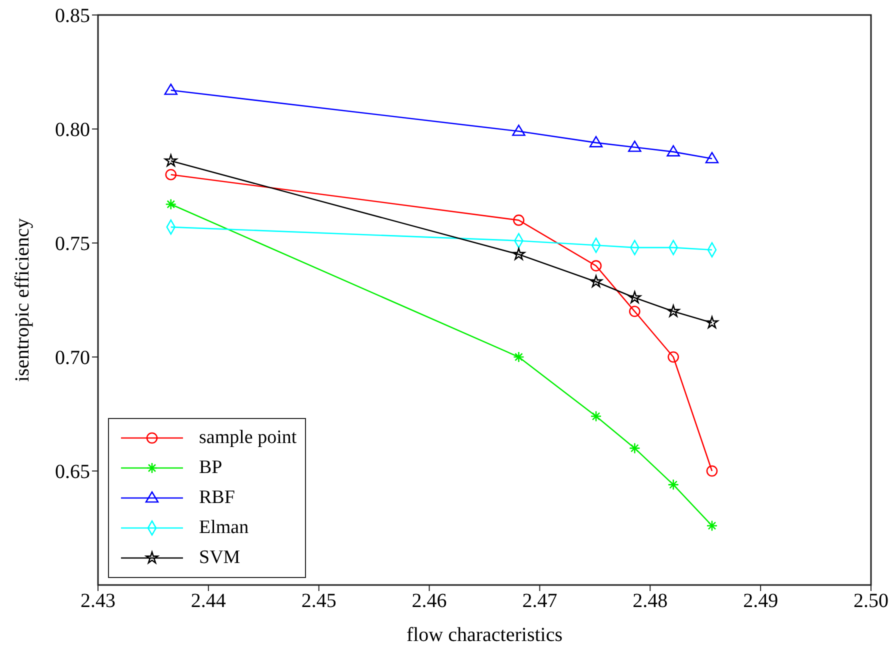 Image resolution: width=891 pixels, height=660 pixels. I want to click on y-tick-label: 0.65, so click(72, 472).